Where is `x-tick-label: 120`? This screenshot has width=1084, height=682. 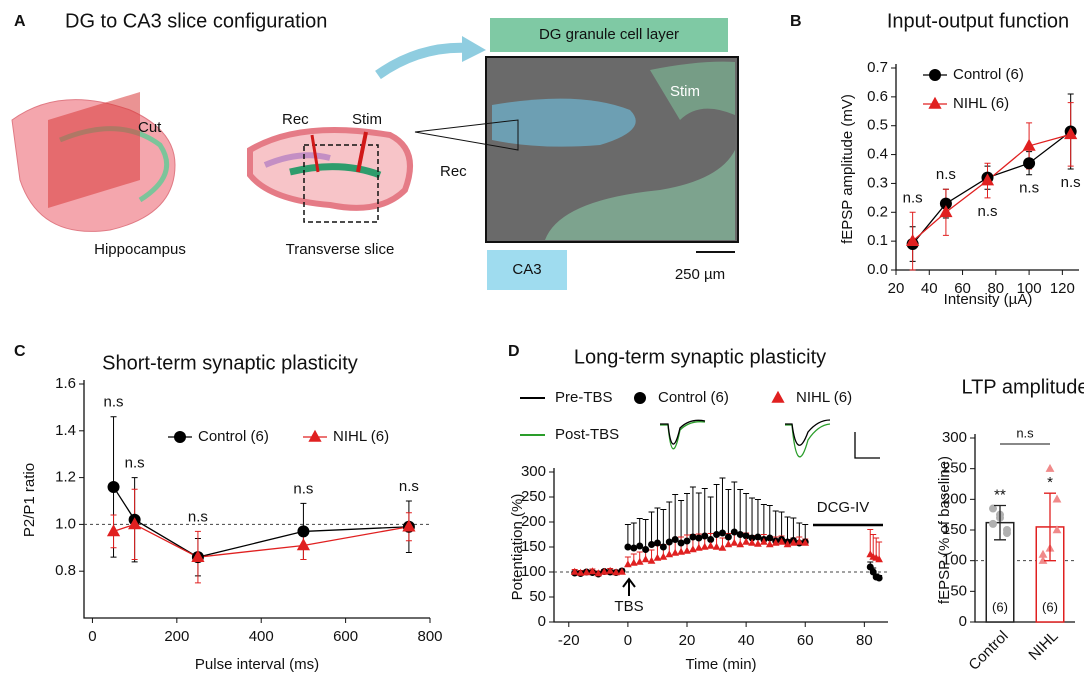
x-tick-label: 120 is located at coordinates (1062, 288).